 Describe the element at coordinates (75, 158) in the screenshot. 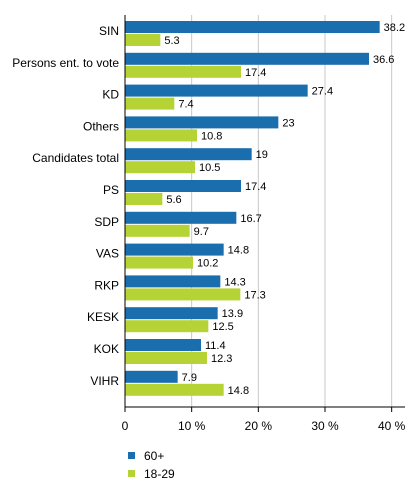

I see `category-label: Candidates total` at that location.